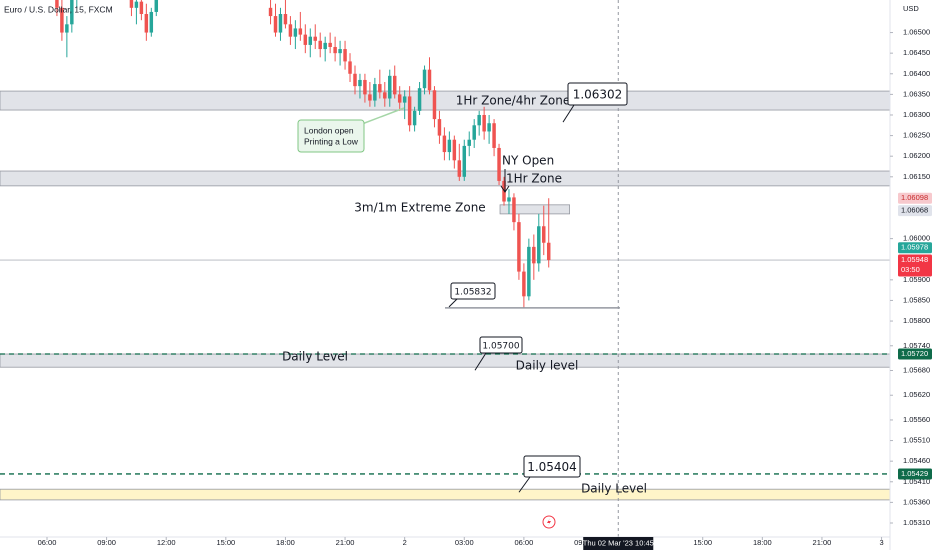  I want to click on y-tick-label: 1.05310, so click(916, 522).